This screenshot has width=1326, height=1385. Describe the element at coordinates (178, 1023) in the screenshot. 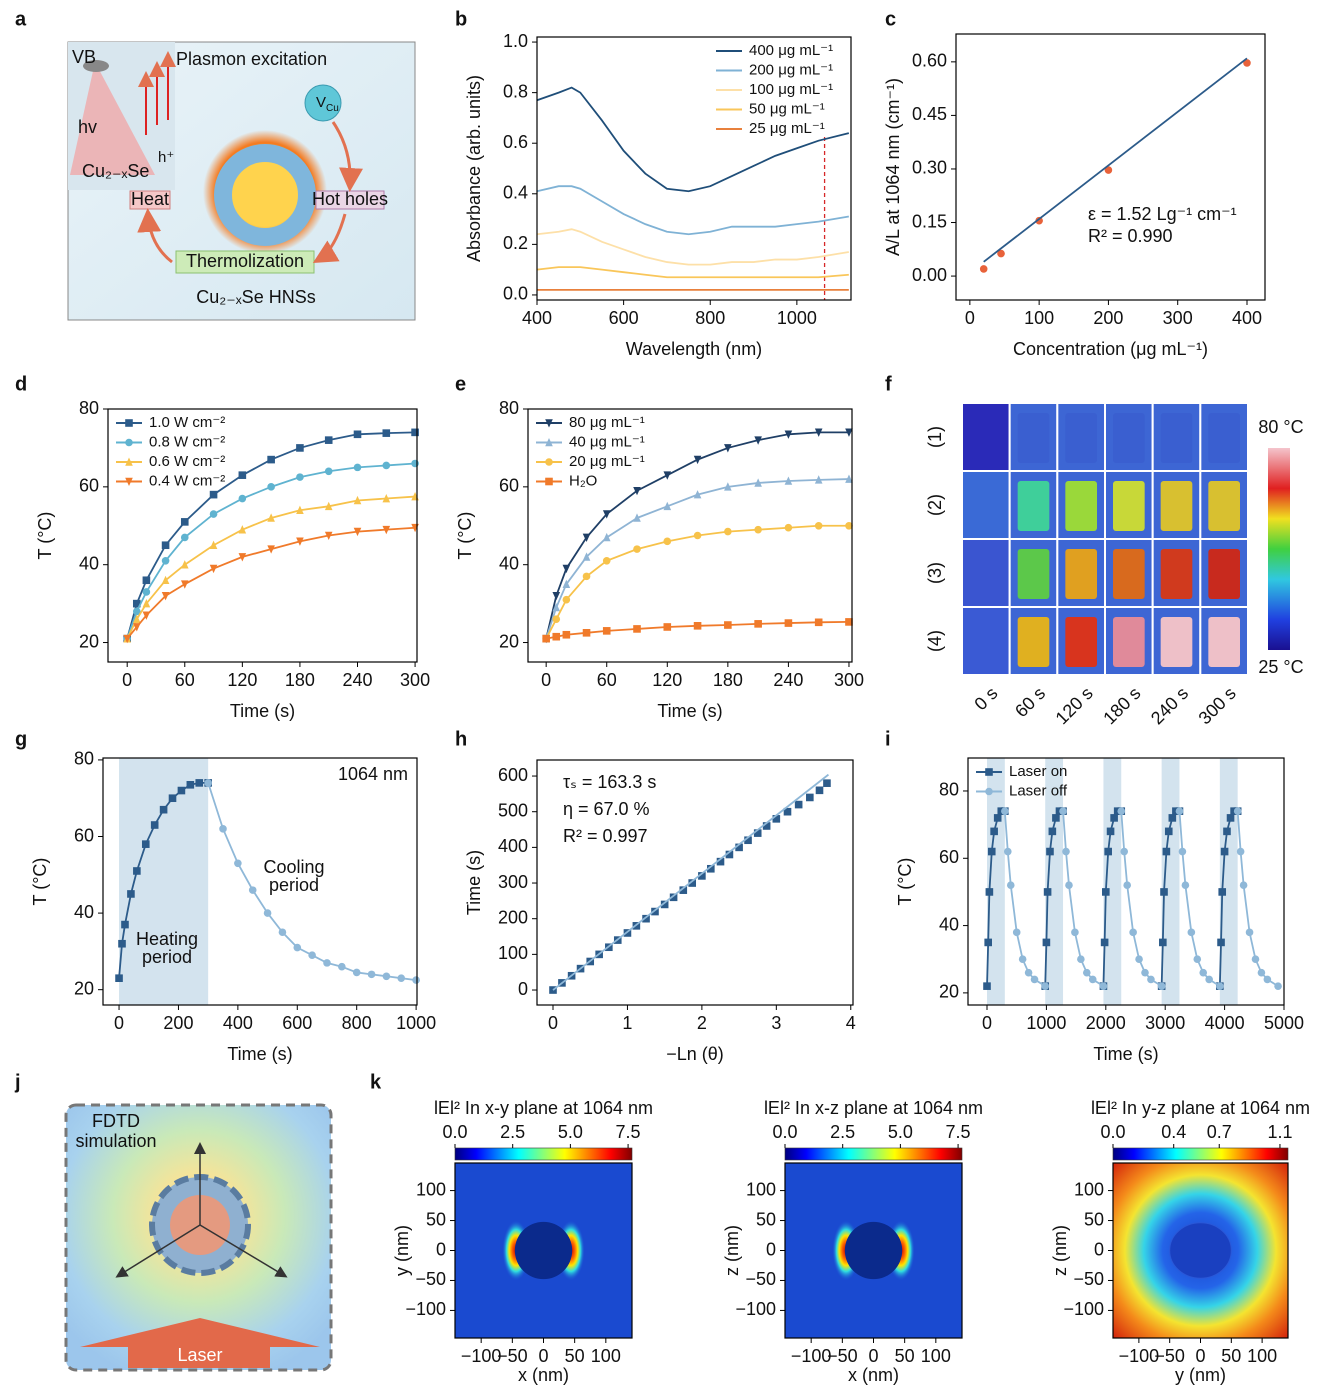

I see `x-tick-label: 200` at that location.